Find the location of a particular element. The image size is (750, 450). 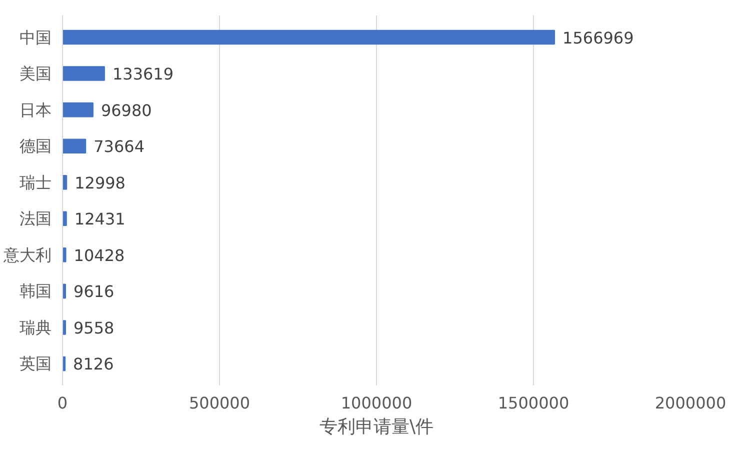

data-label: 9616 is located at coordinates (94, 292).